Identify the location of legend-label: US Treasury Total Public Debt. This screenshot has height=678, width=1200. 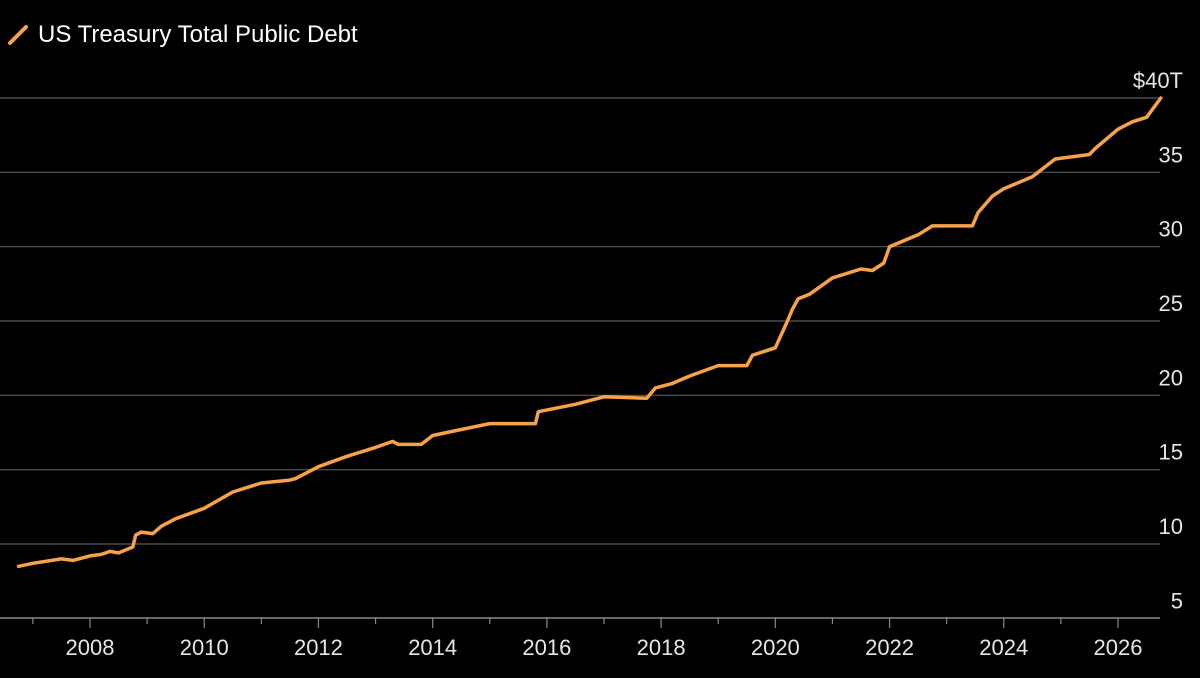
(198, 34).